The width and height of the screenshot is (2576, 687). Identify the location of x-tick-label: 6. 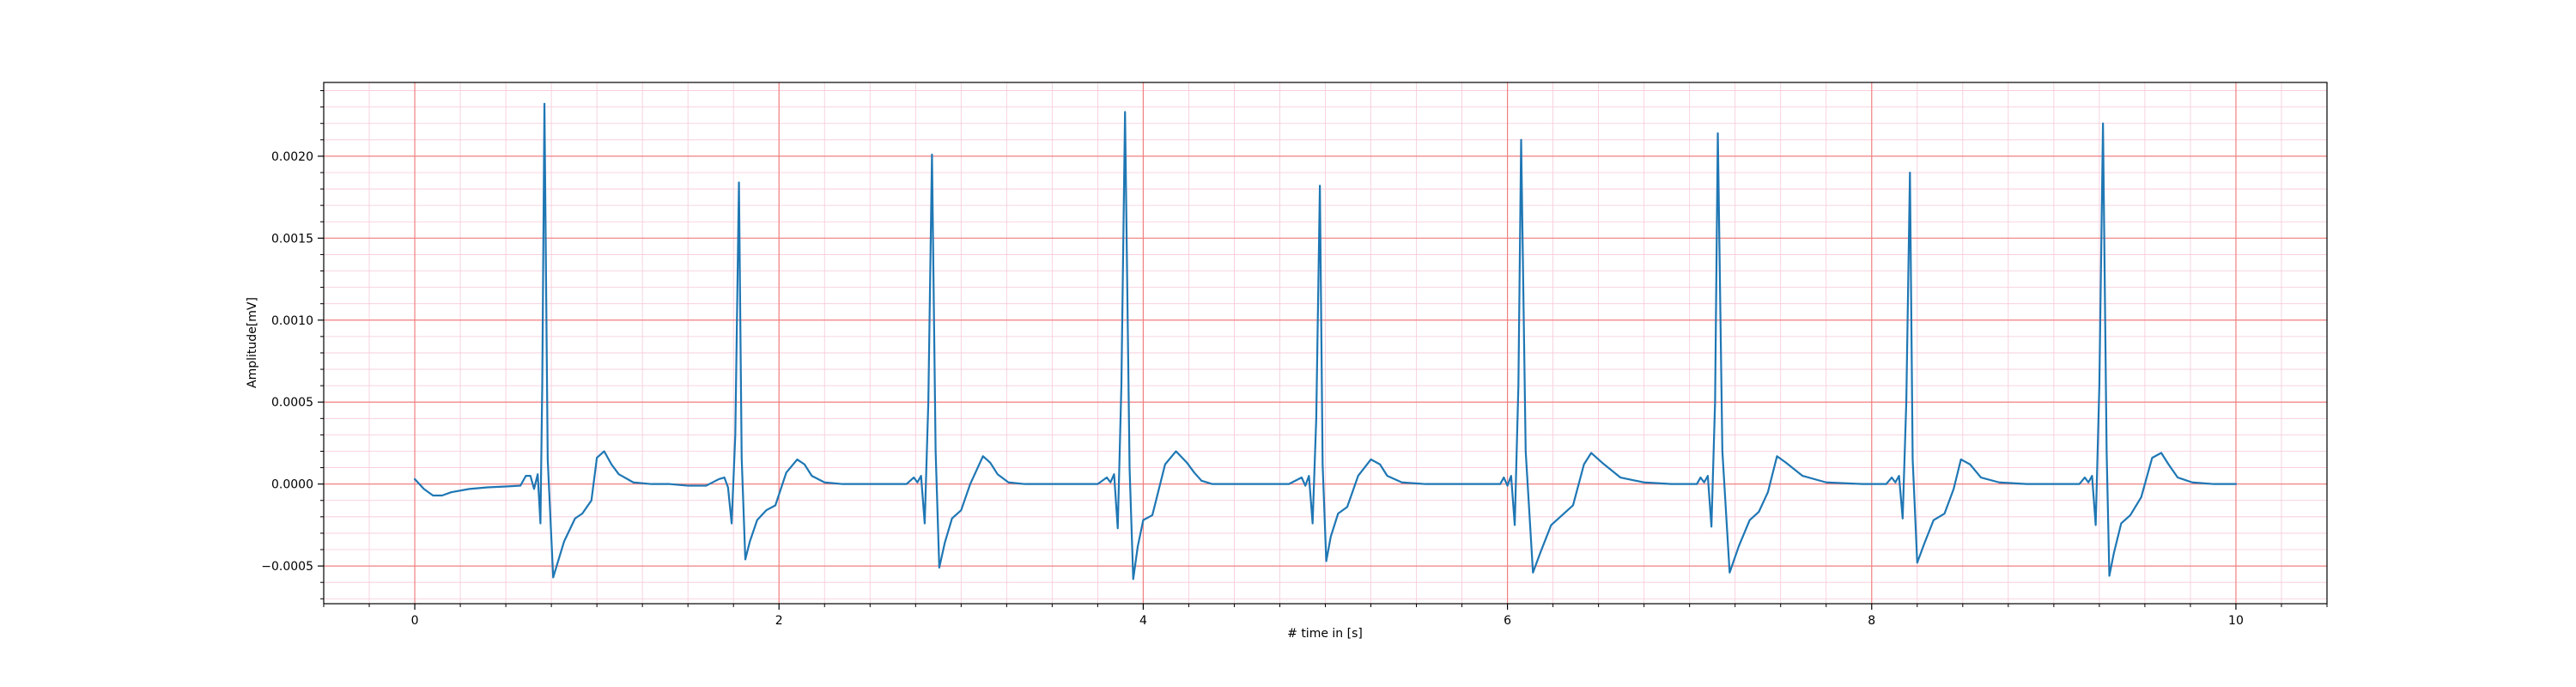
(1507, 621).